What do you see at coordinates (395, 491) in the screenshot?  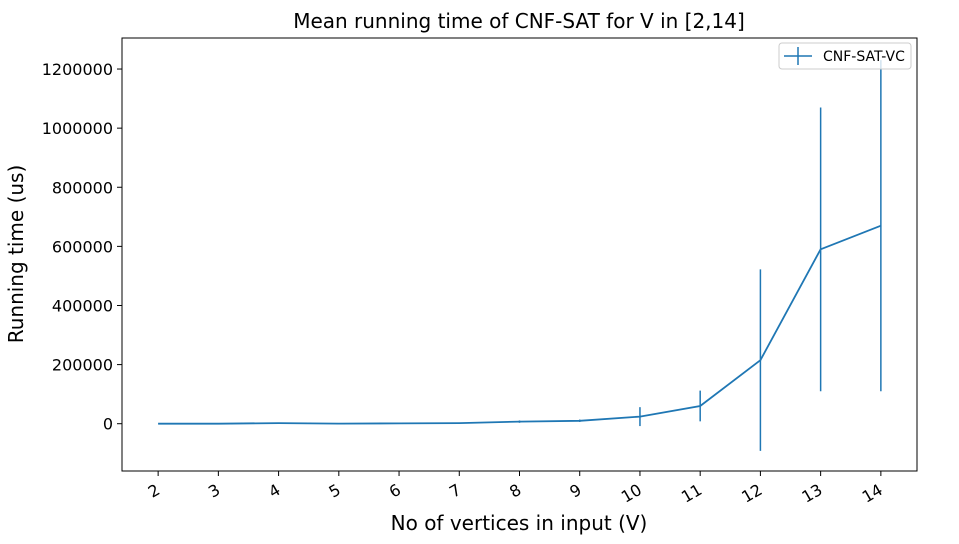 I see `x-tick-label-6: 6` at bounding box center [395, 491].